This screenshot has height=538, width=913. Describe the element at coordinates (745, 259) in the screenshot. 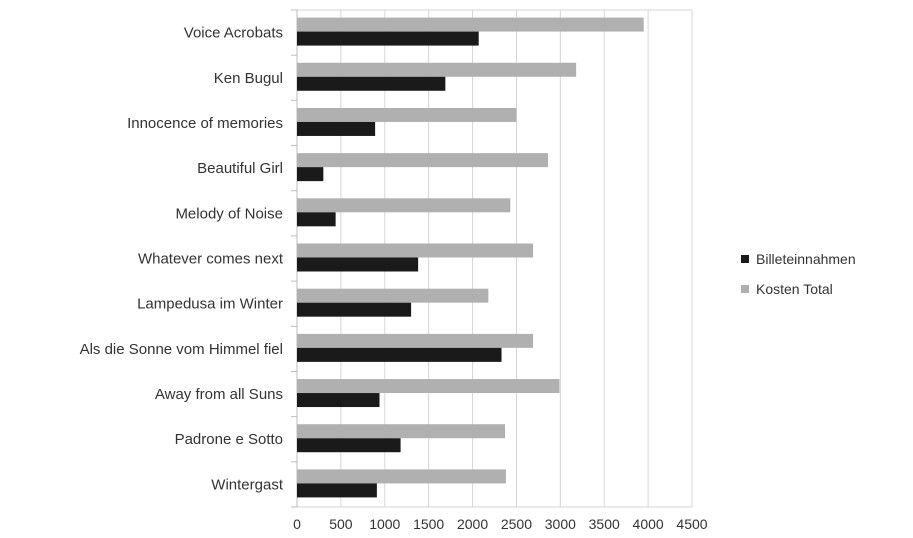

I see `legend-swatch-billeteinnahmen` at that location.